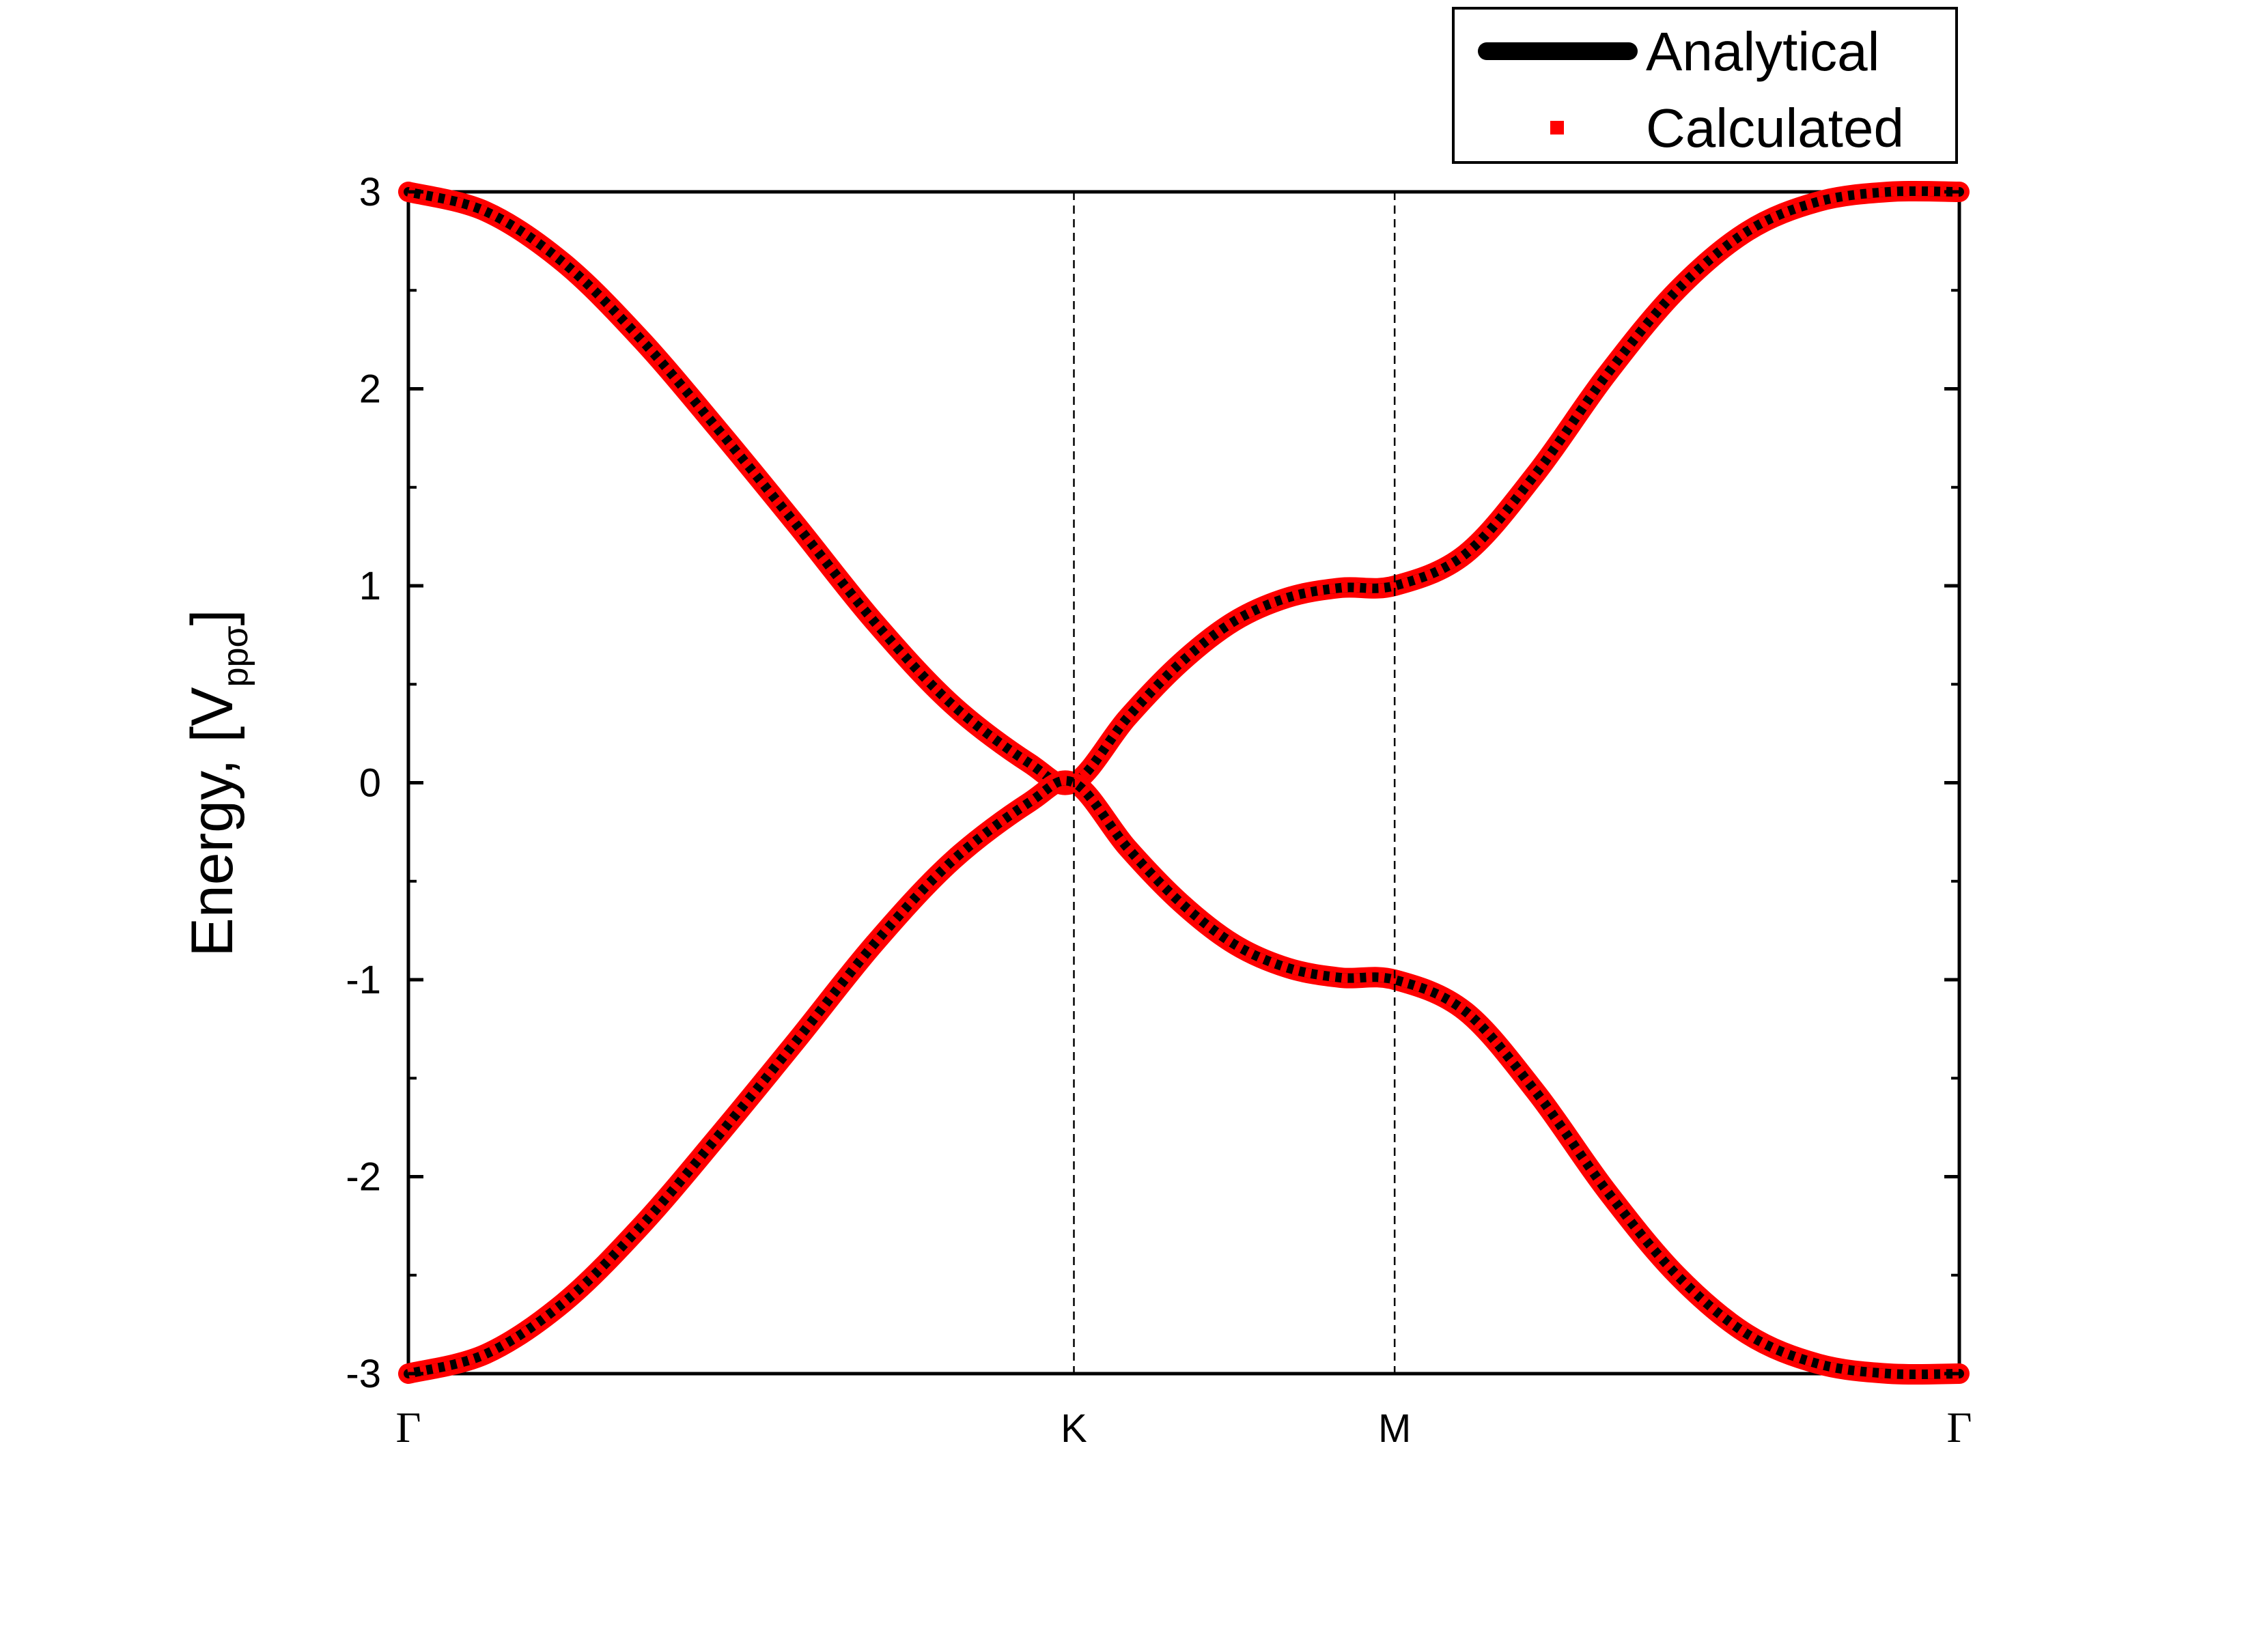  Describe the element at coordinates (363, 1177) in the screenshot. I see `y-tick-label: -2` at that location.